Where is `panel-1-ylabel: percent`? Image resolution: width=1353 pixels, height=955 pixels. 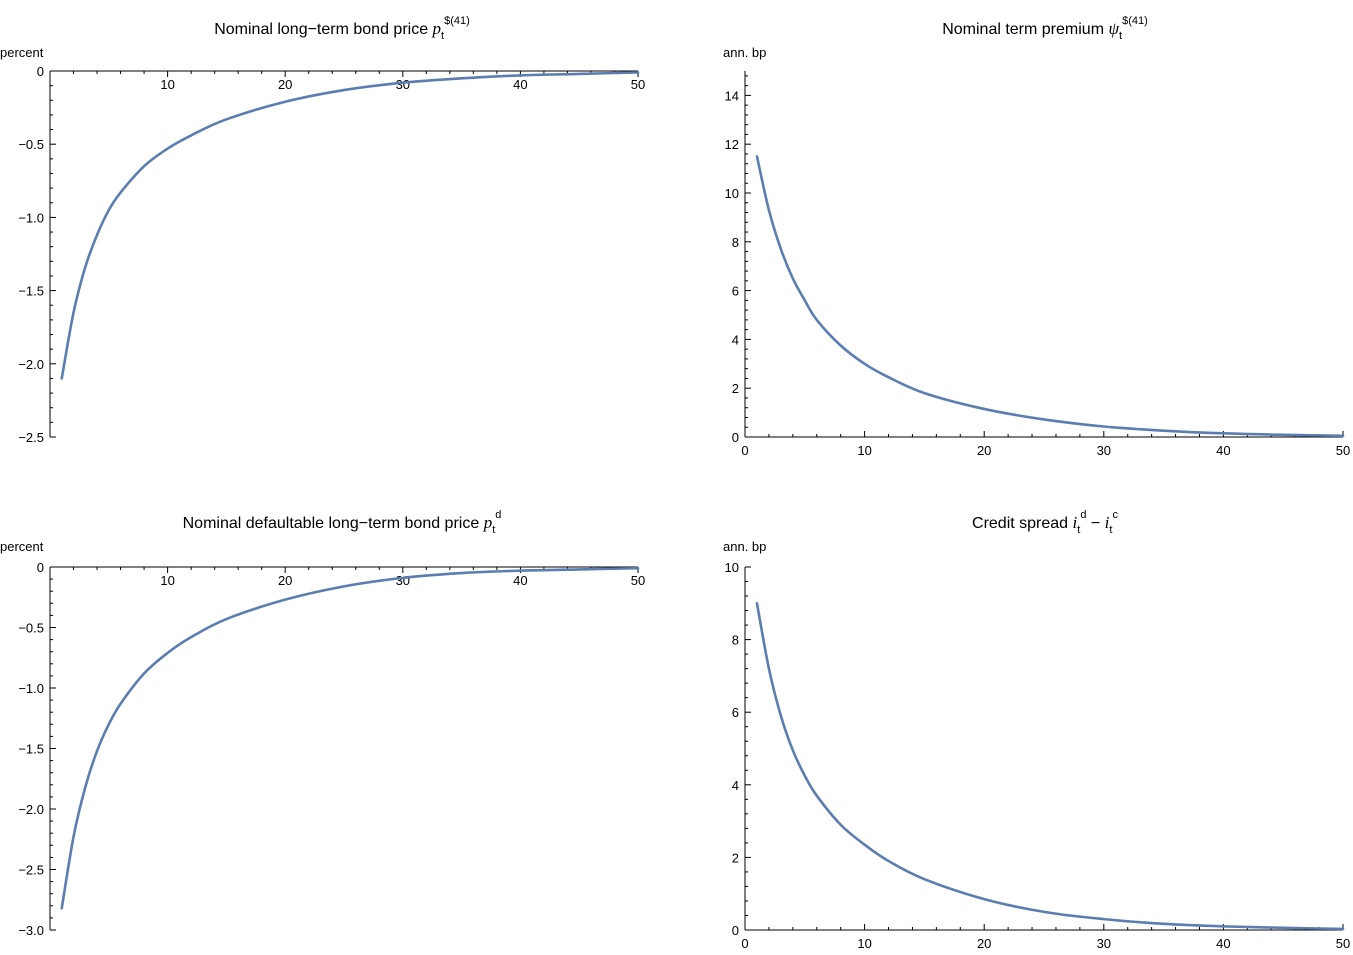
panel-1-ylabel: percent is located at coordinates (22, 52).